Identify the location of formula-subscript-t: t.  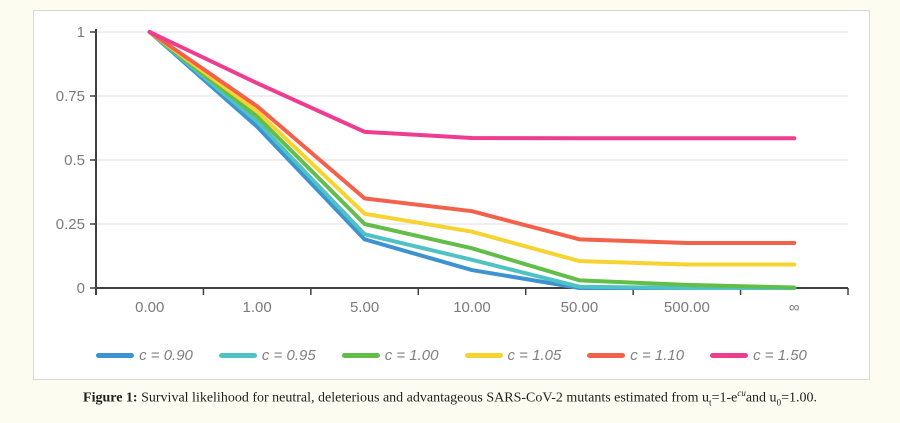
(710, 402).